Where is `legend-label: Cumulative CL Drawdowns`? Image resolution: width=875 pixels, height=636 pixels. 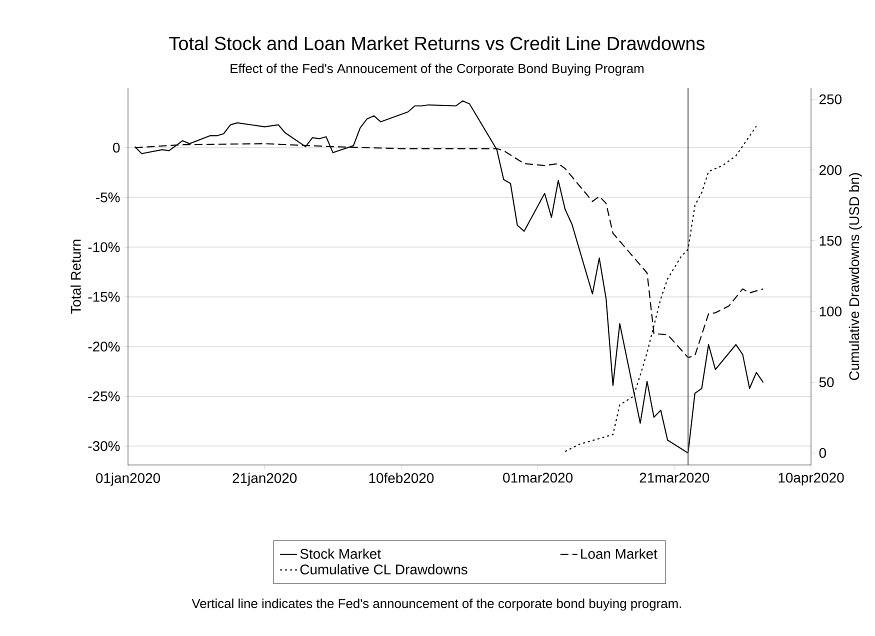
legend-label: Cumulative CL Drawdowns is located at coordinates (384, 569).